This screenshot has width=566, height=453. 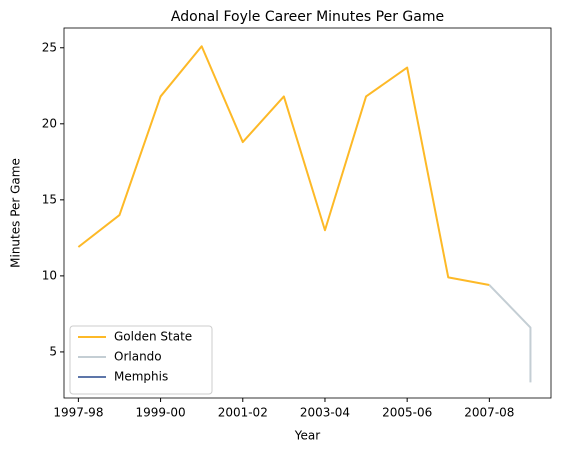 What do you see at coordinates (49, 275) in the screenshot?
I see `y-tick-label: 10` at bounding box center [49, 275].